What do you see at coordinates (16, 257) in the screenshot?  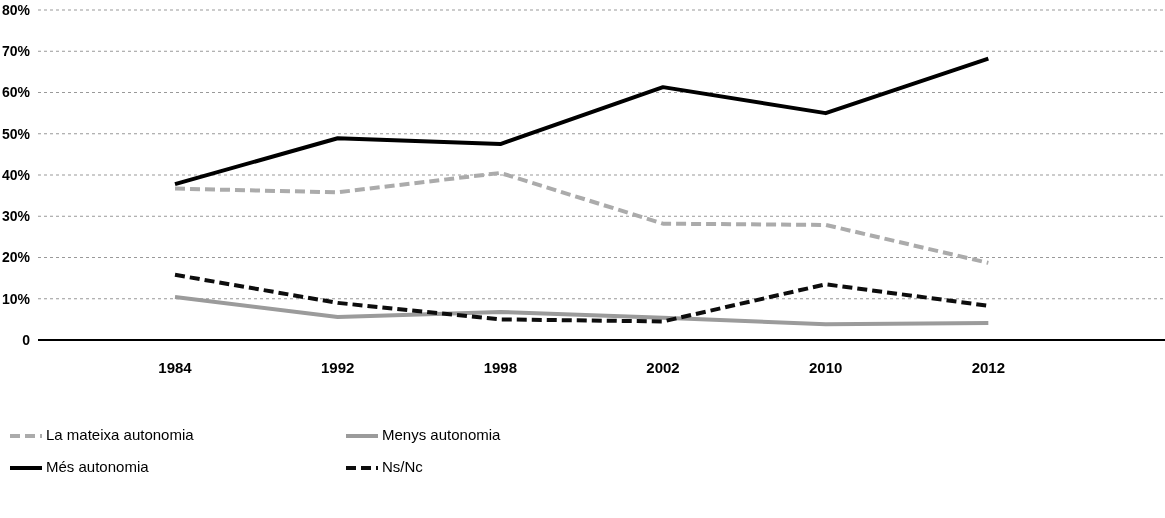 I see `y-tick-label: 20%` at bounding box center [16, 257].